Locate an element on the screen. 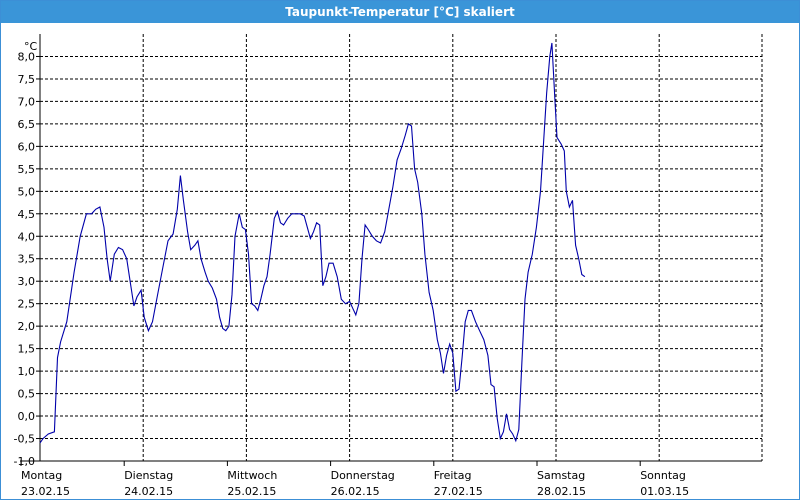 Image resolution: width=800 pixels, height=500 pixels. day-weekday-label: Dienstag is located at coordinates (148, 475).